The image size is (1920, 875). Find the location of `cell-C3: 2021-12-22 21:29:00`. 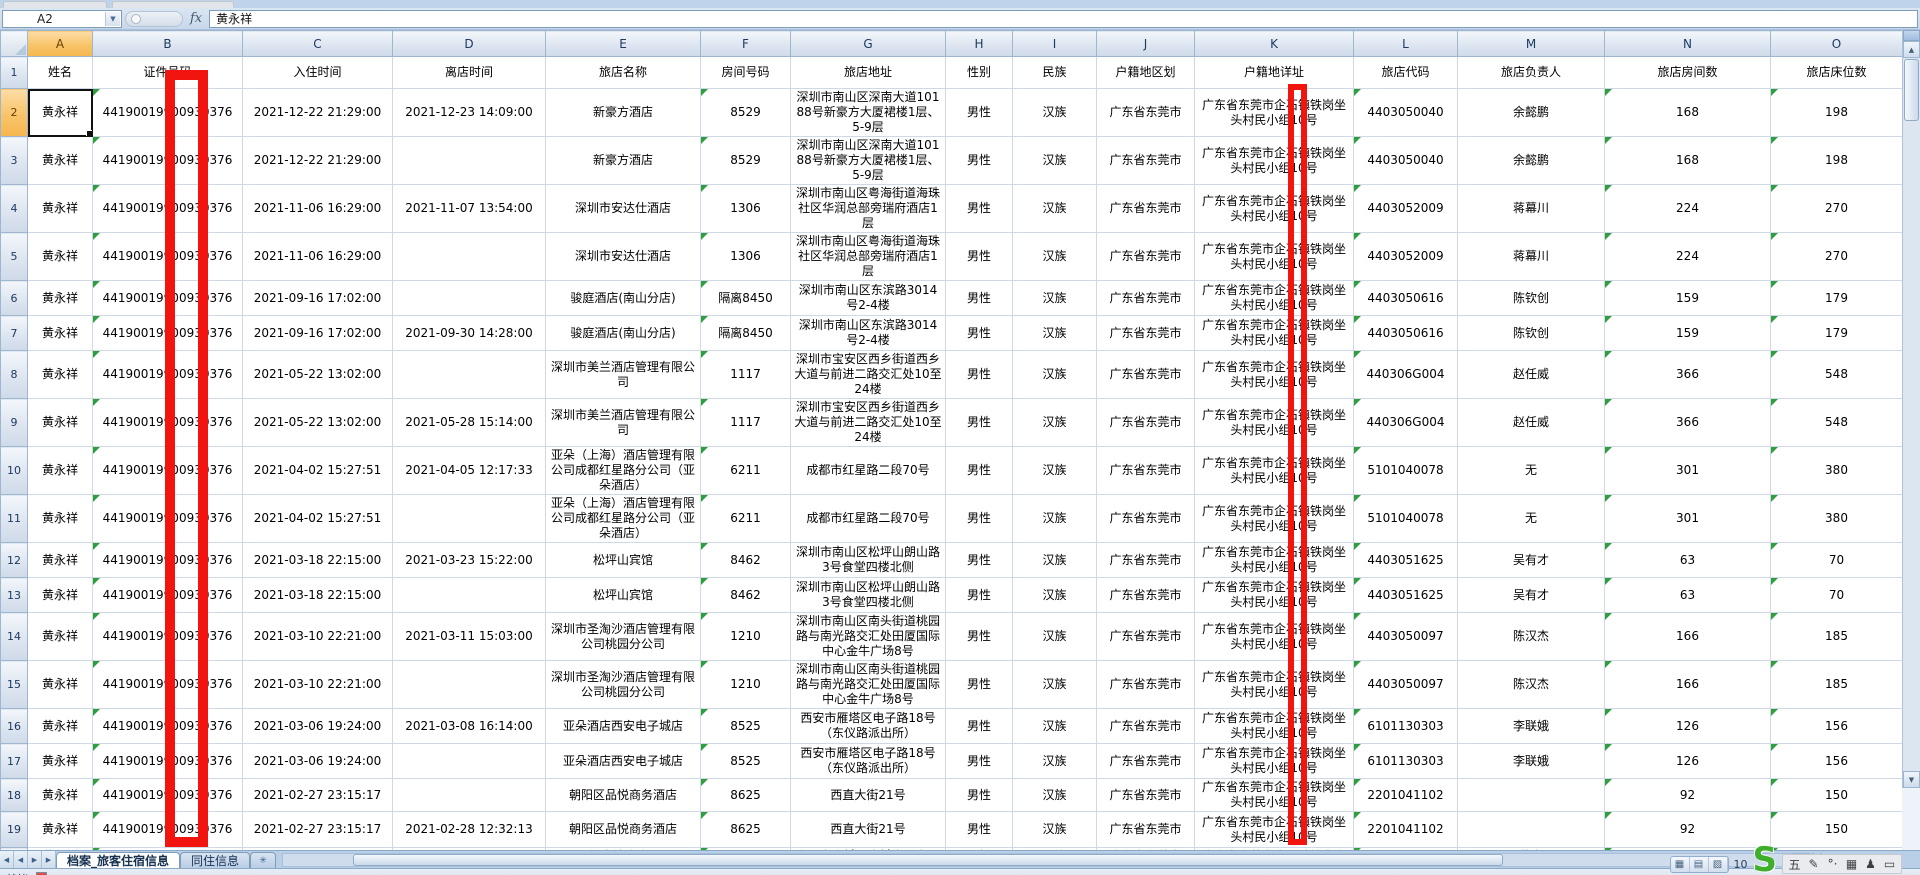

cell-C3: 2021-12-22 21:29:00 is located at coordinates (317, 160).